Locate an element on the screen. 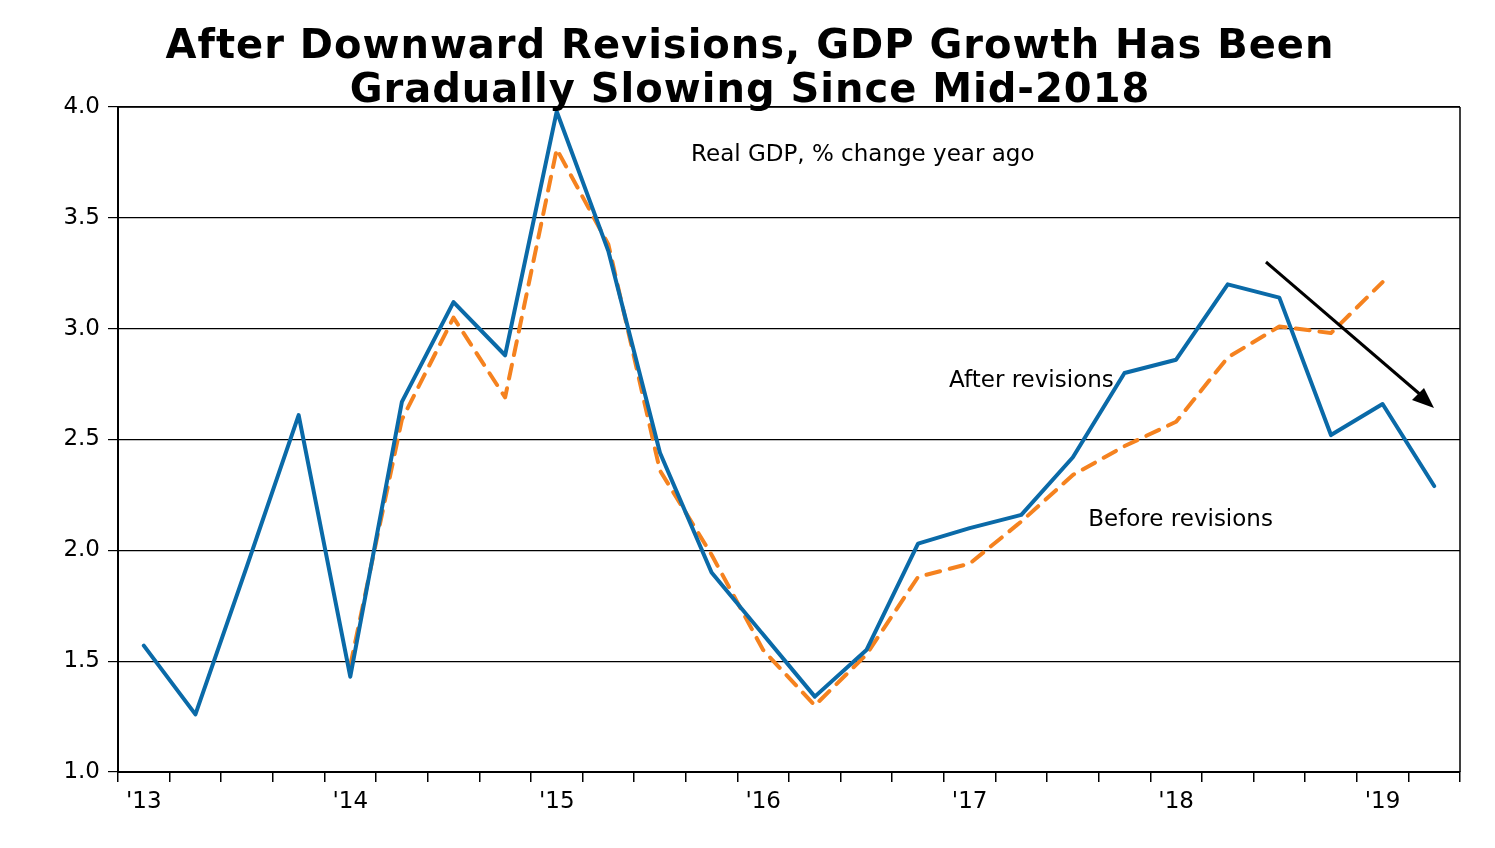 The width and height of the screenshot is (1495, 848). x-tick-label: '15 is located at coordinates (556, 799).